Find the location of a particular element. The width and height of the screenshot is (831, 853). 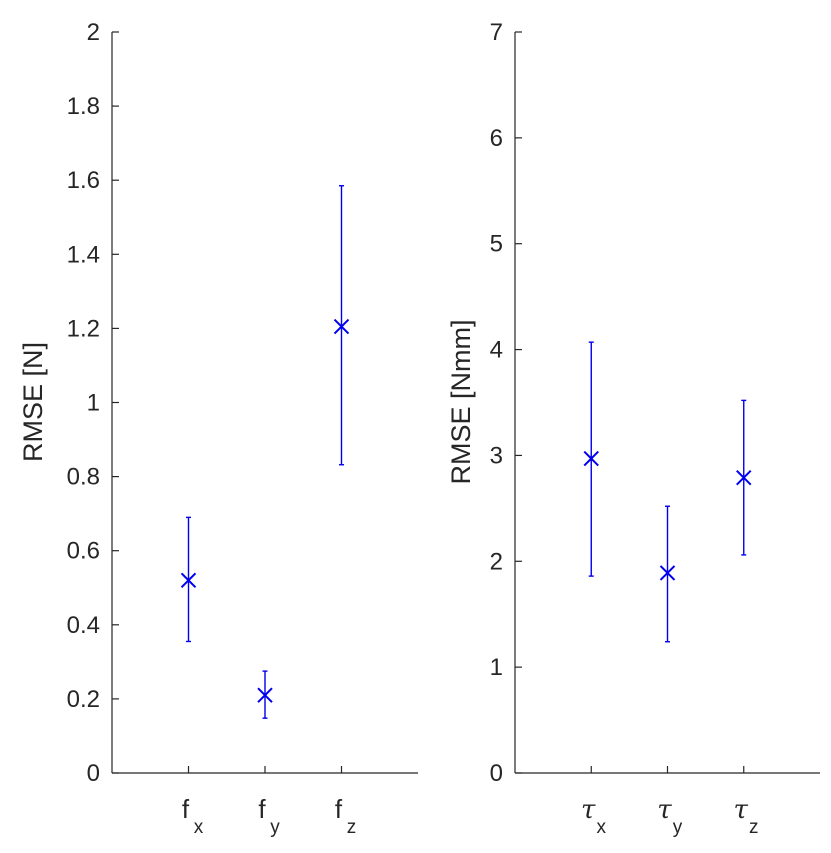

y-tick-label: 5 is located at coordinates (496, 244).